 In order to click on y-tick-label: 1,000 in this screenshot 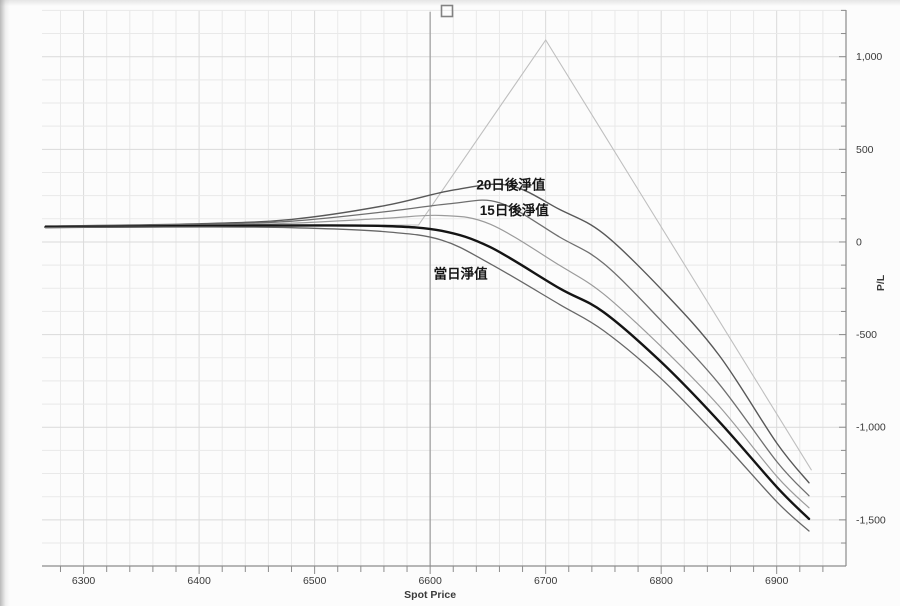, I will do `click(869, 57)`.